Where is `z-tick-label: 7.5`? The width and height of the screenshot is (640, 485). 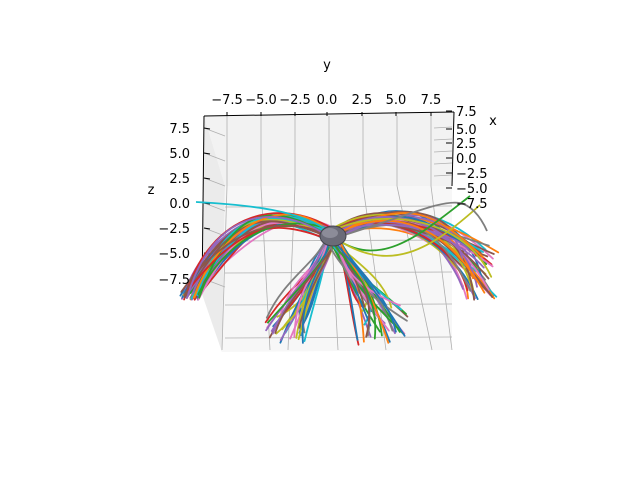
z-tick-label: 7.5 is located at coordinates (179, 129).